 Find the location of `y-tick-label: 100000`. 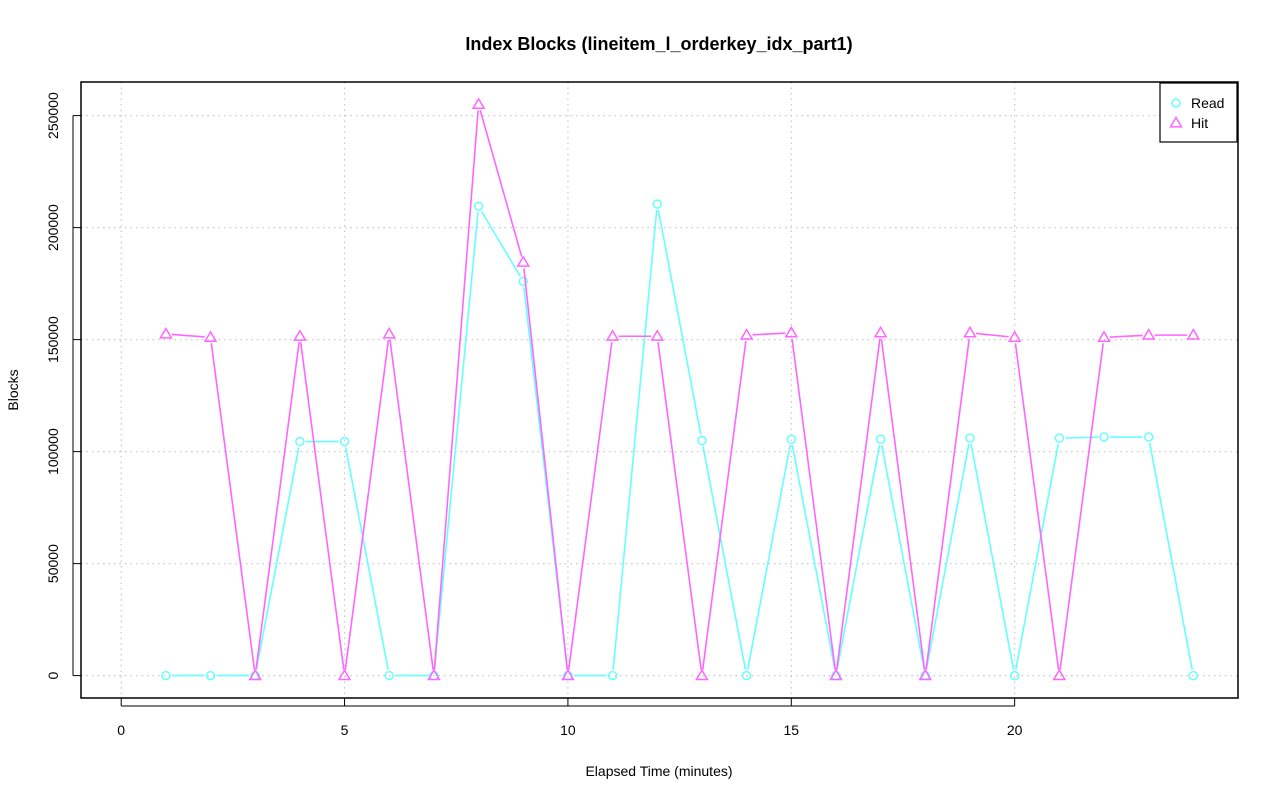

y-tick-label: 100000 is located at coordinates (53, 451).